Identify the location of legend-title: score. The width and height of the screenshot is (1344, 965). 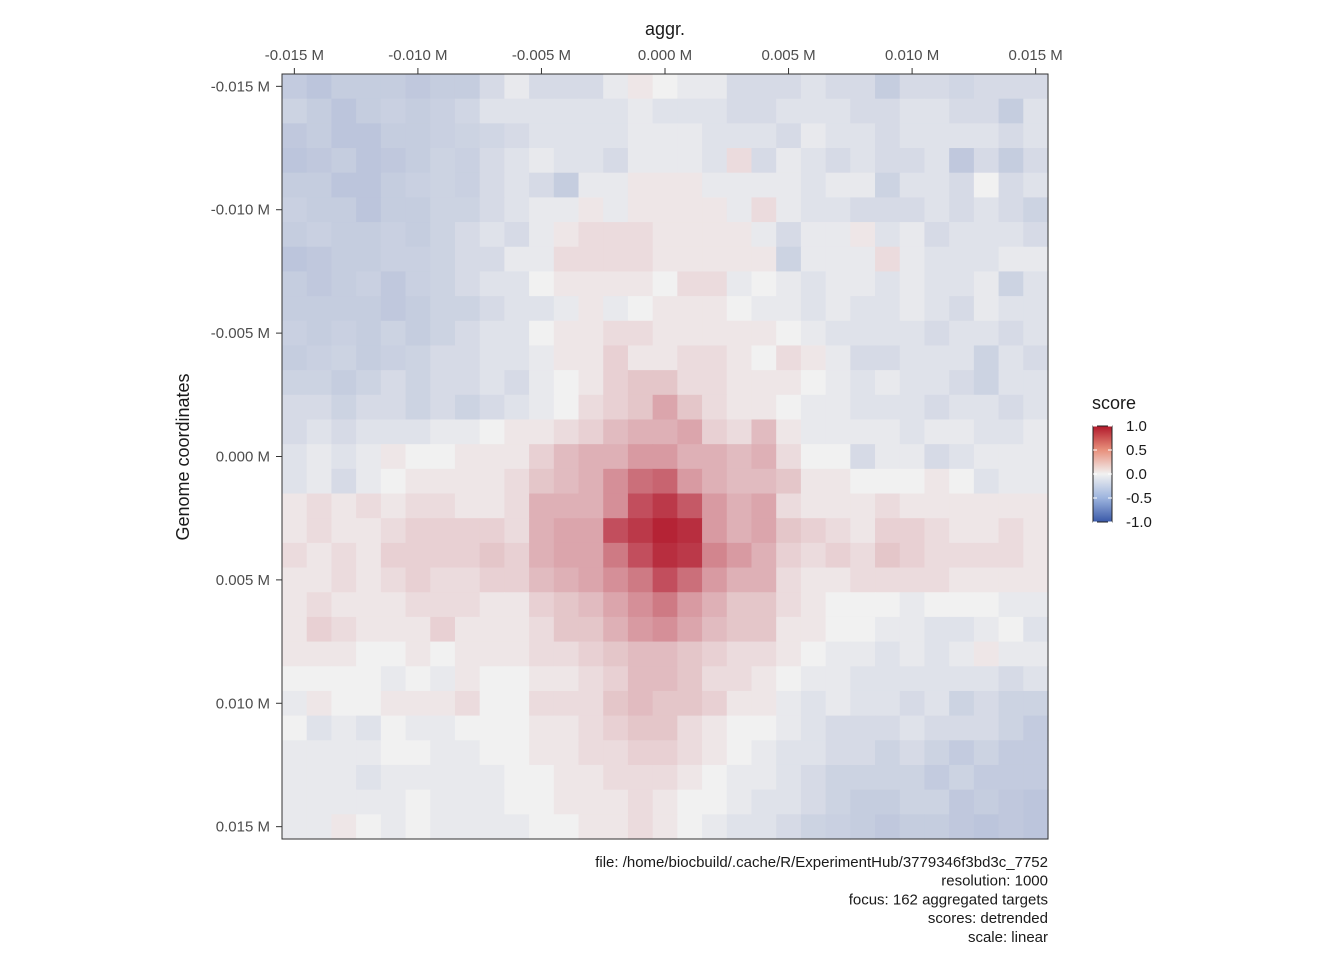
(1114, 403).